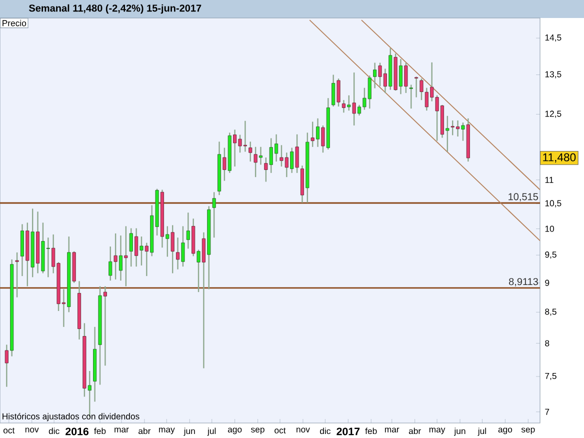 Image resolution: width=584 pixels, height=438 pixels. Describe the element at coordinates (549, 229) in the screenshot. I see `y-tick-label: 10` at that location.